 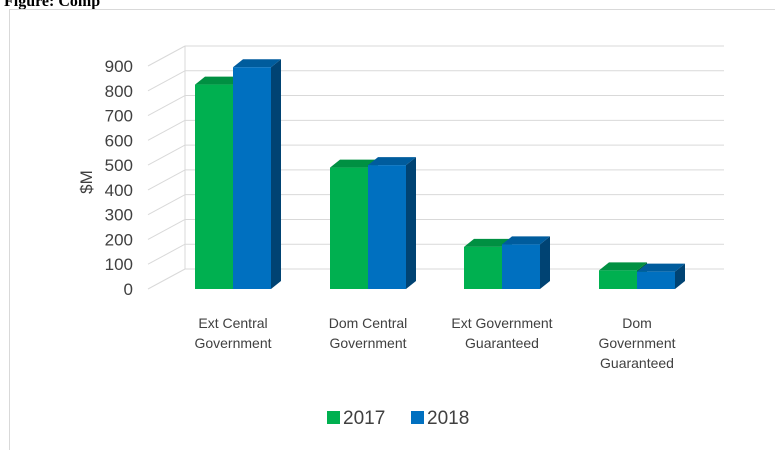 What do you see at coordinates (119, 91) in the screenshot?
I see `y-tick-label: 800` at bounding box center [119, 91].